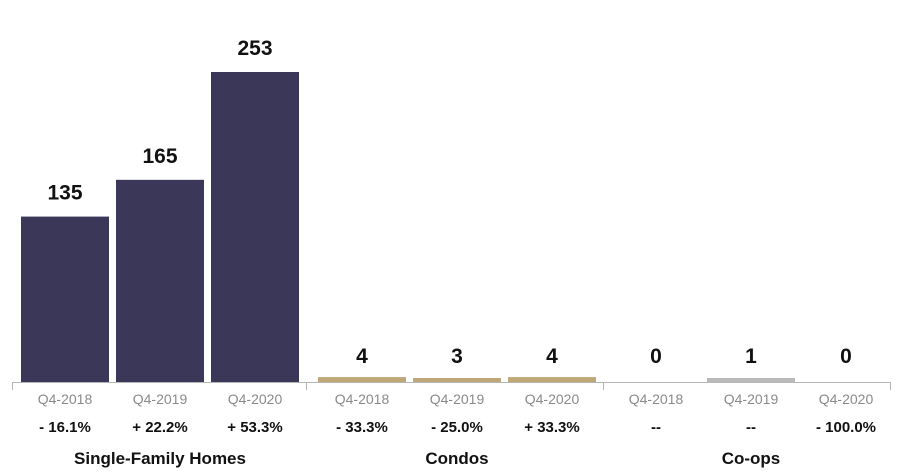 The height and width of the screenshot is (472, 898). What do you see at coordinates (64, 193) in the screenshot?
I see `bar-value-label: 135` at bounding box center [64, 193].